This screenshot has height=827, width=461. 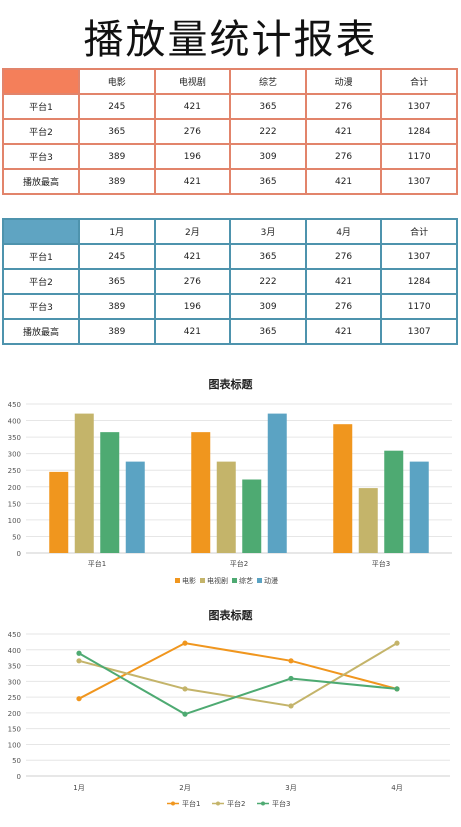 I want to click on column-header: 4月, so click(x=343, y=231).